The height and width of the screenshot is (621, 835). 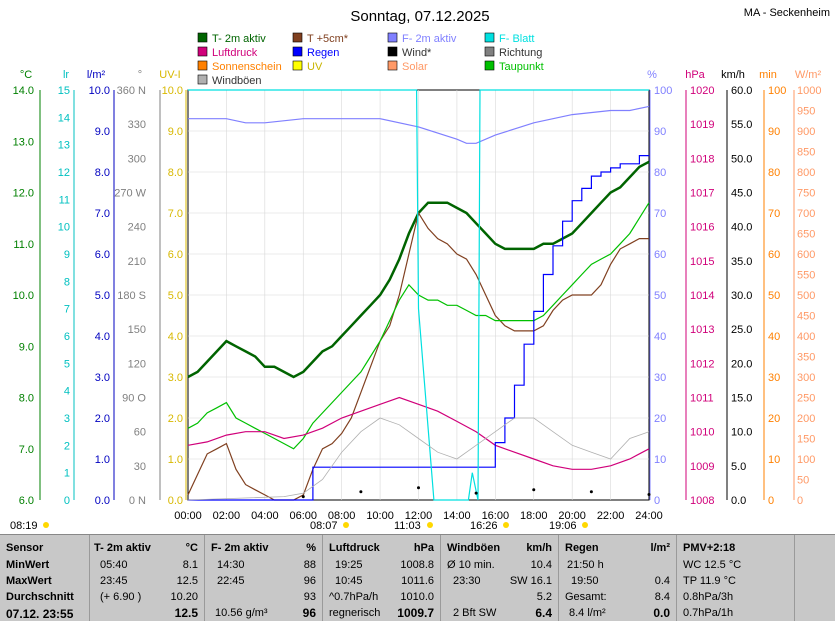 I want to click on axis-unit: lr, so click(x=66, y=75).